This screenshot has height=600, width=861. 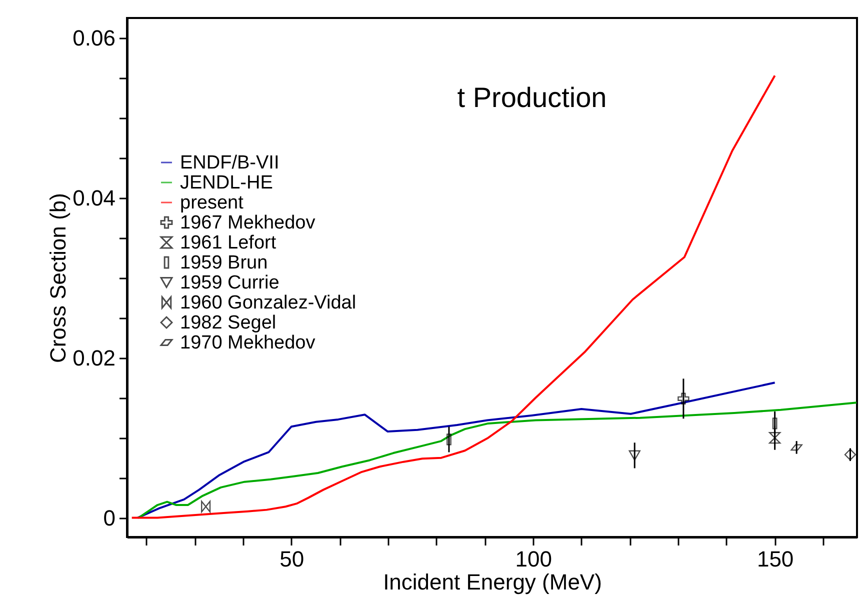 I want to click on y-tick-label: 0, so click(x=109, y=517).